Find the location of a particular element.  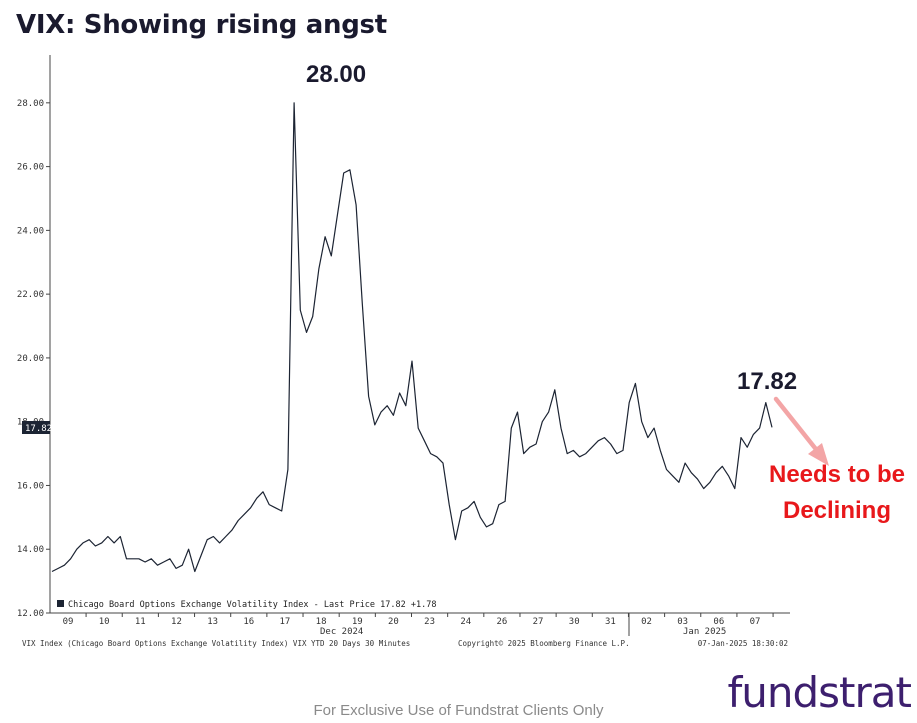

y-tick-label: 20.00 is located at coordinates (30, 359).